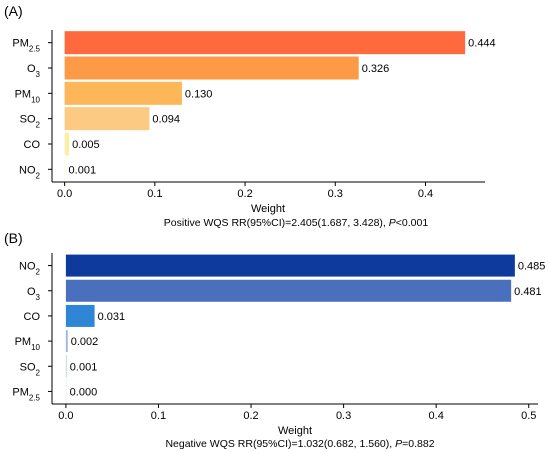  Describe the element at coordinates (13, 238) in the screenshot. I see `panel-b-label: (B)` at that location.